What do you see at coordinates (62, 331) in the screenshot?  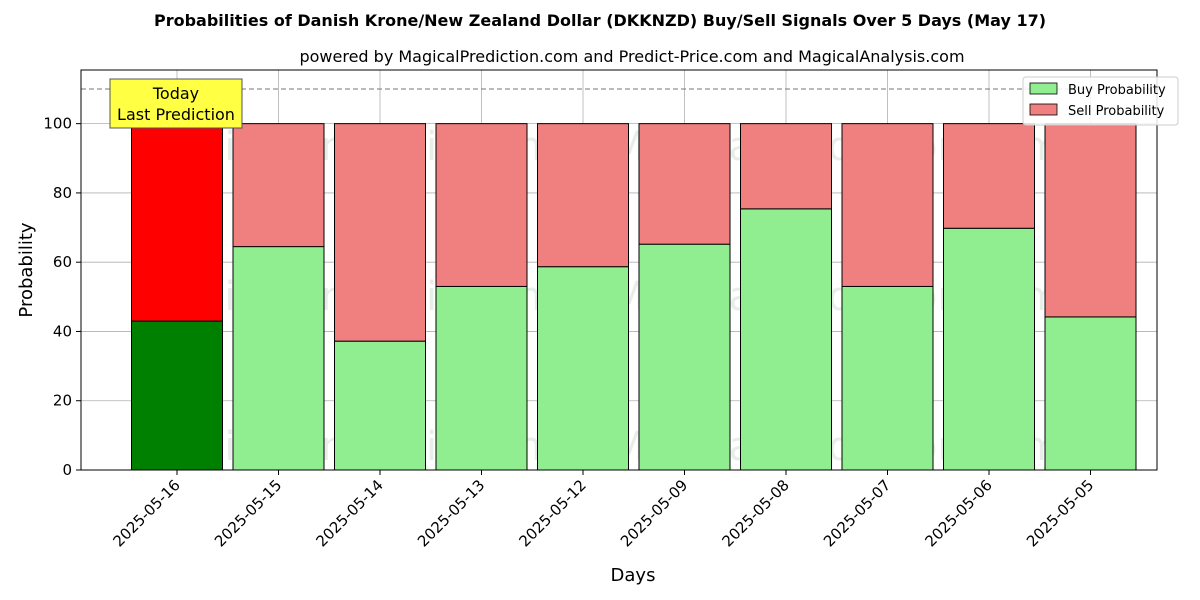 I see `y-tick-label: 40` at bounding box center [62, 331].